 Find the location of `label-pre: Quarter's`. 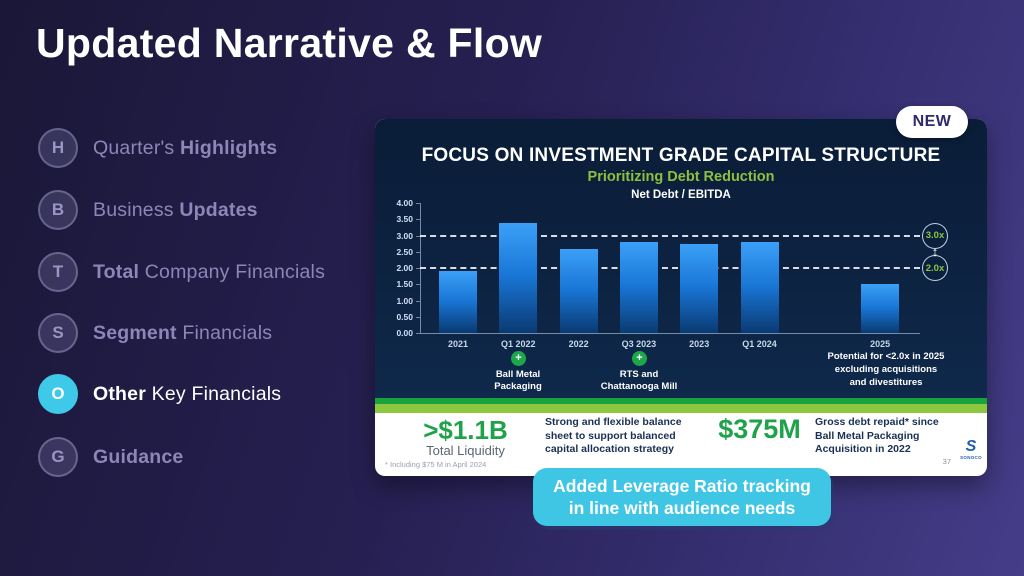

label-pre: Quarter's is located at coordinates (136, 147).